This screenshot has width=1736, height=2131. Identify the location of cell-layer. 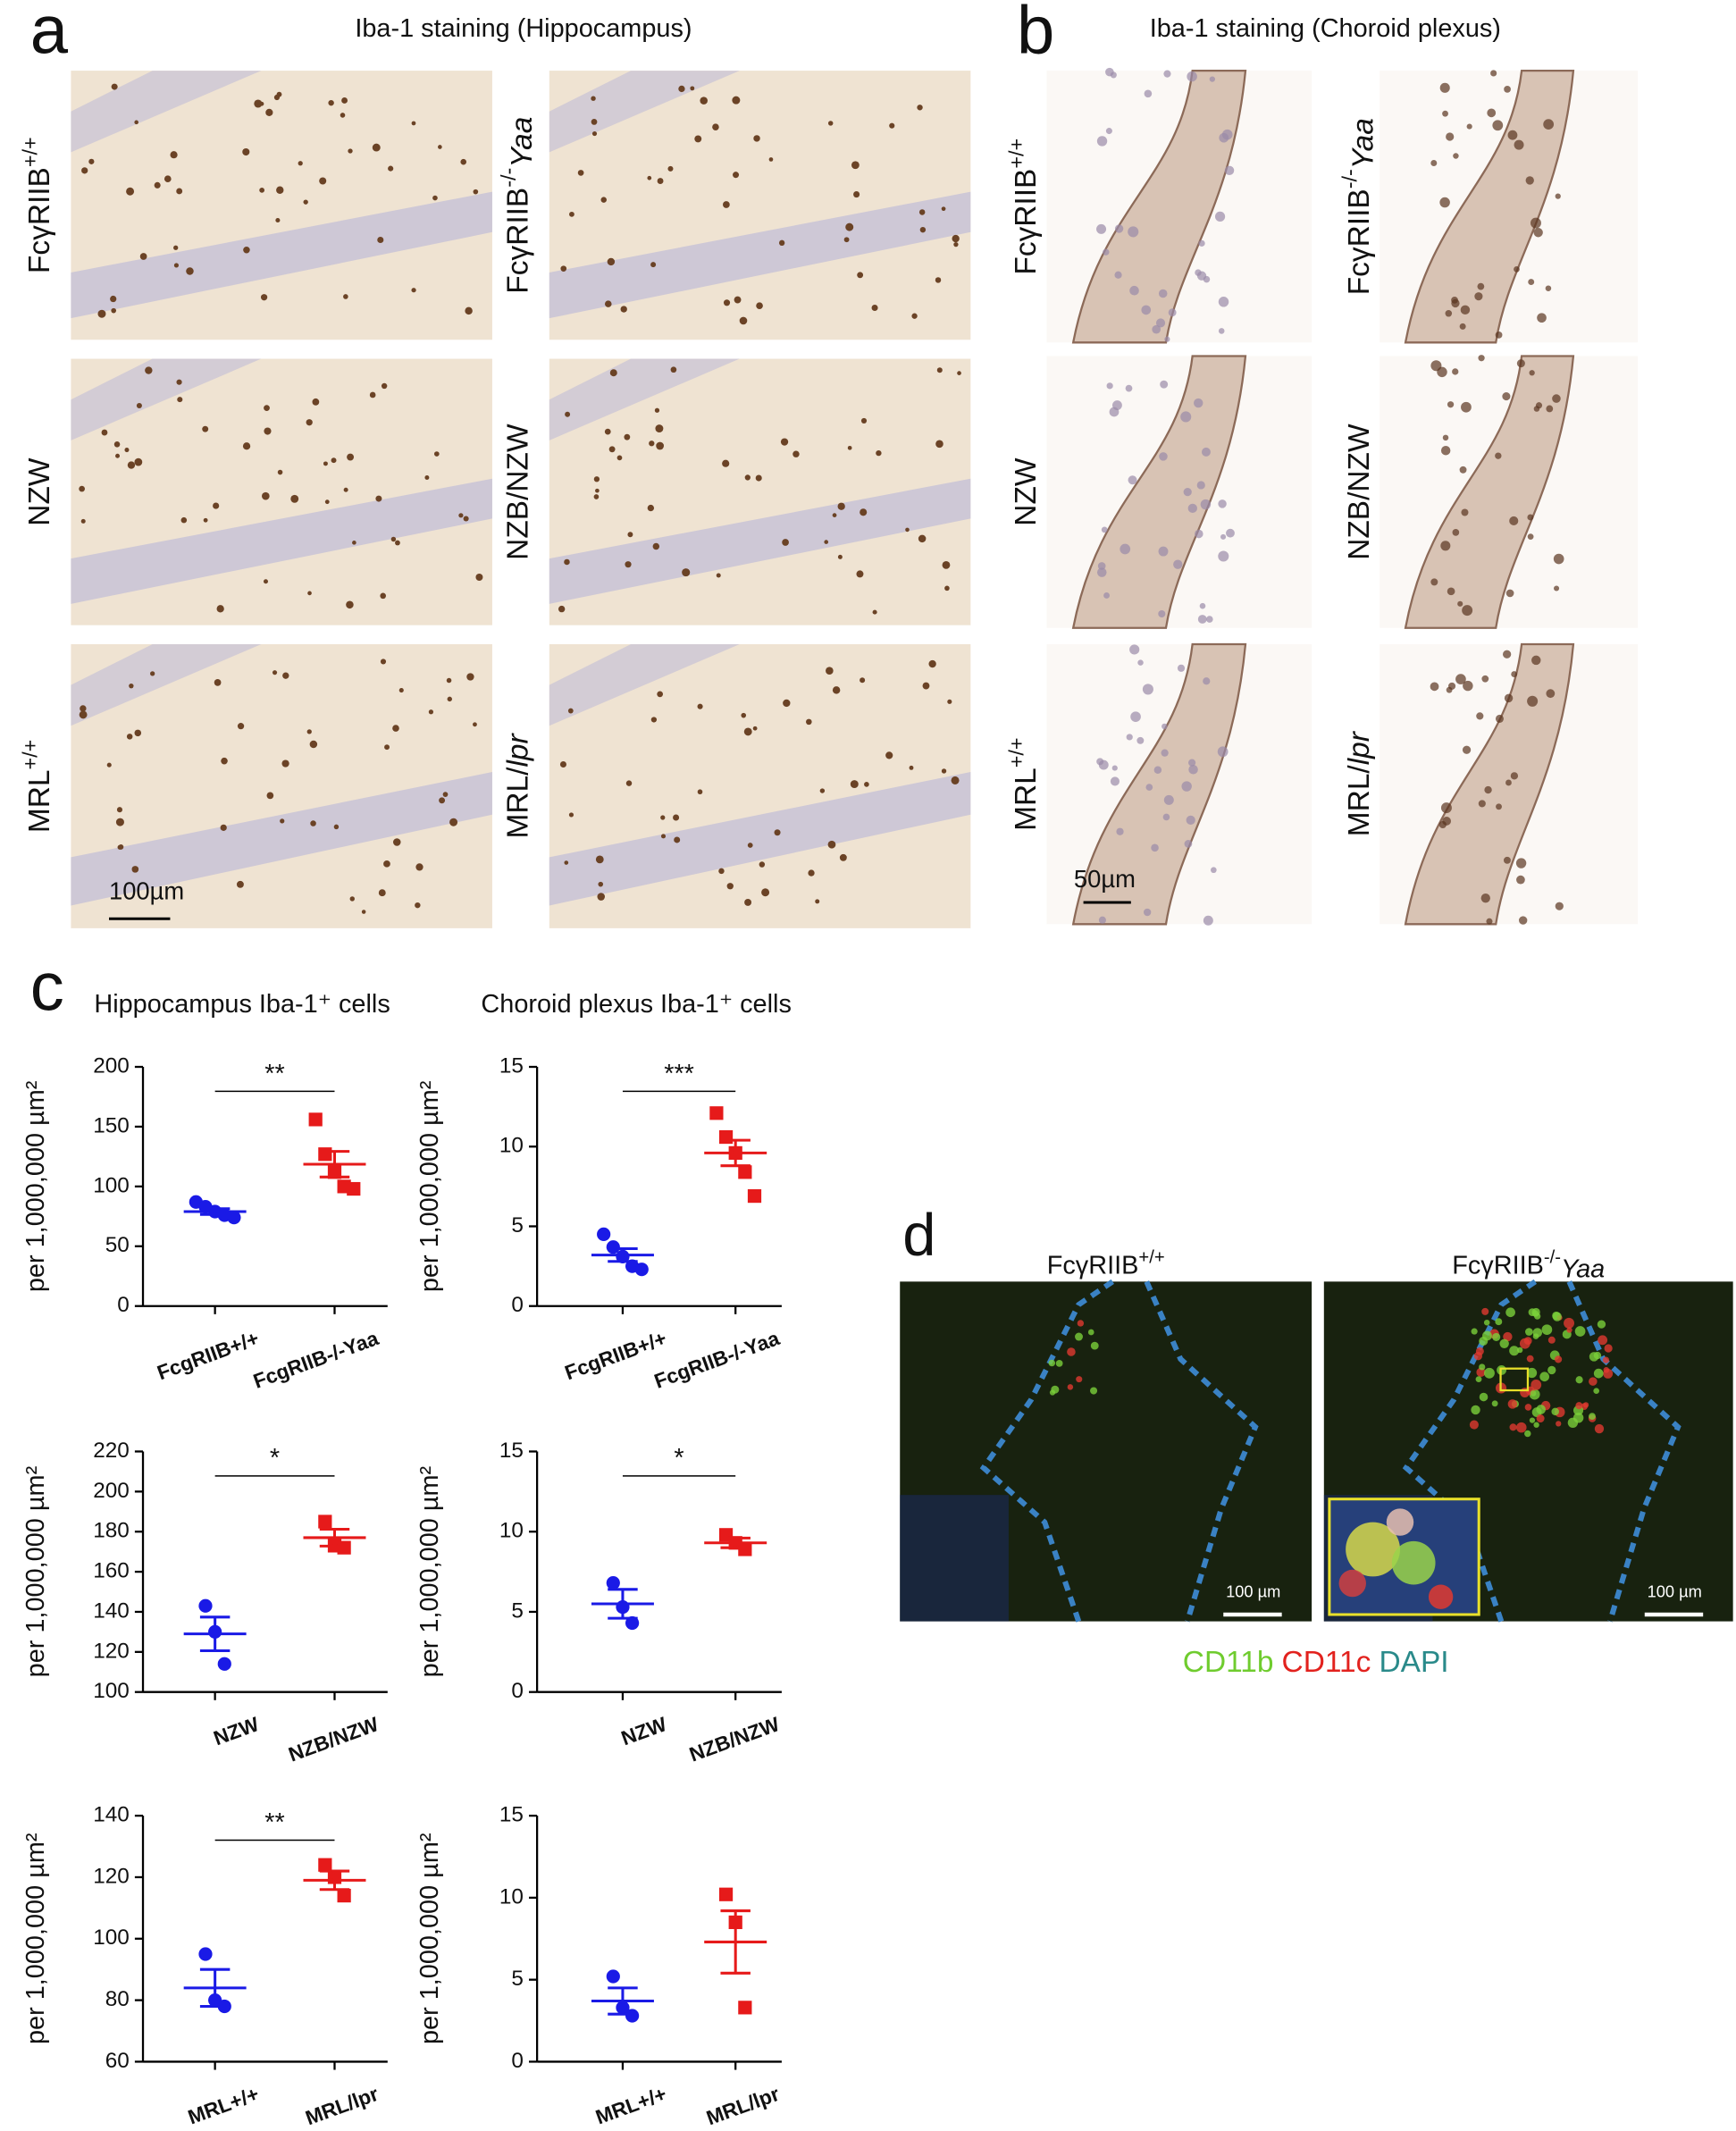
(281, 839).